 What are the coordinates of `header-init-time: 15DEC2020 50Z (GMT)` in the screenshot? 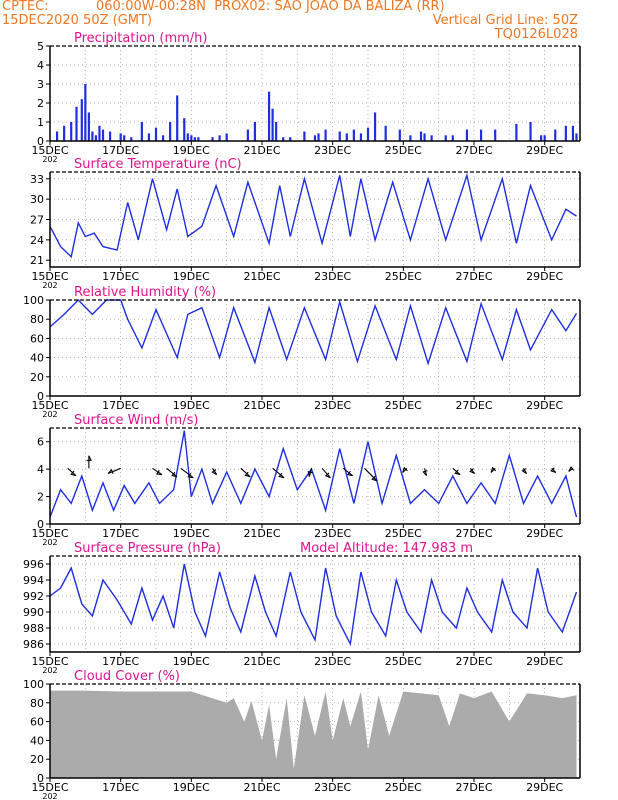 It's located at (77, 20).